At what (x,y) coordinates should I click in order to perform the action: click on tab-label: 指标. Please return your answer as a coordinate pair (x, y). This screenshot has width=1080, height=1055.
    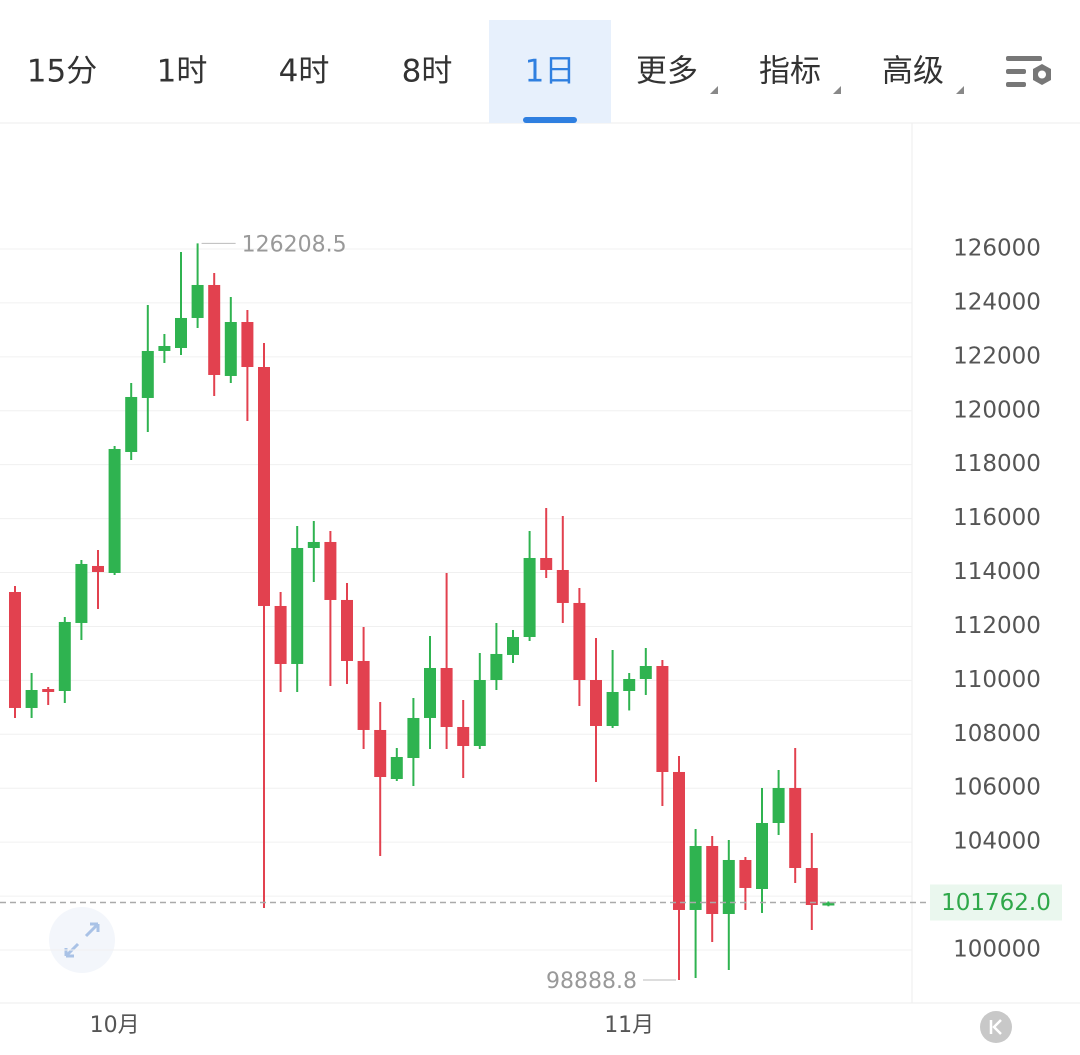
    Looking at the image, I should click on (790, 72).